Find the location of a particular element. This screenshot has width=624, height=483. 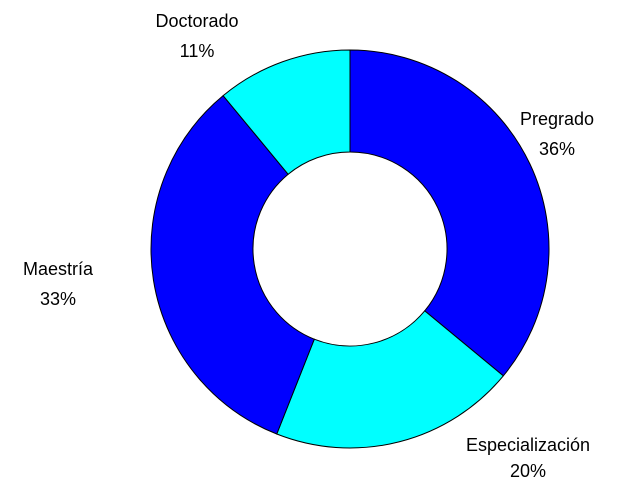

slice-label: Doctorado is located at coordinates (196, 21).